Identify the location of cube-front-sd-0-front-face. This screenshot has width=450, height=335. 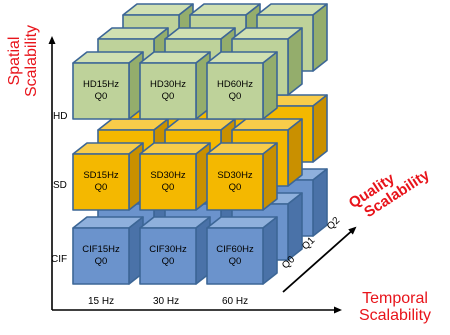
(101, 182).